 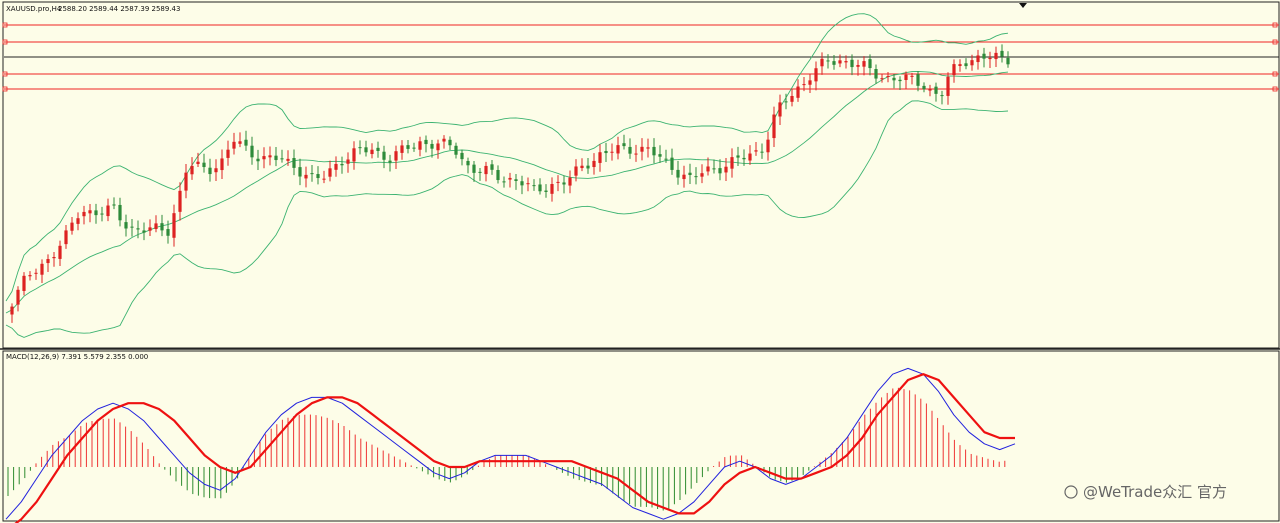 What do you see at coordinates (34, 9) in the screenshot?
I see `symbol-label: XAUUSD.pro,H4` at bounding box center [34, 9].